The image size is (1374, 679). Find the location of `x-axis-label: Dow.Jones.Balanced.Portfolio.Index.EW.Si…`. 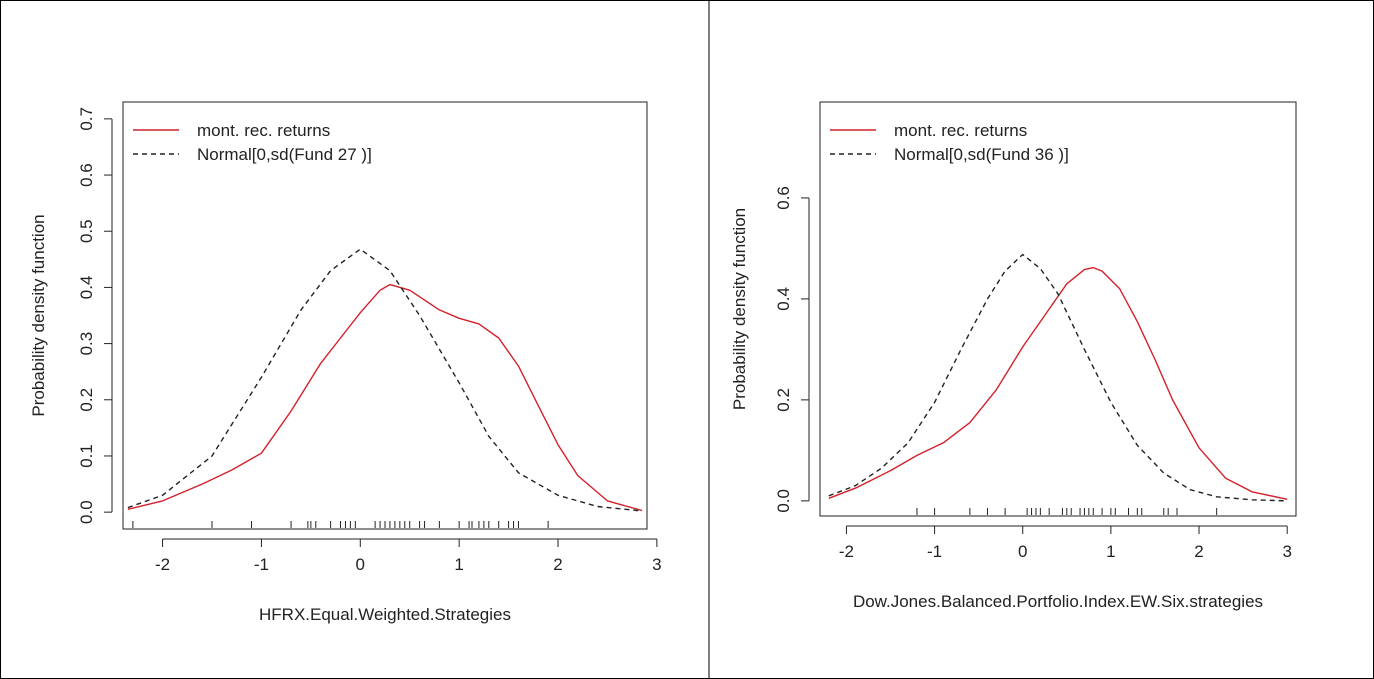

x-axis-label: Dow.Jones.Balanced.Portfolio.Index.EW.Si… is located at coordinates (1058, 601).